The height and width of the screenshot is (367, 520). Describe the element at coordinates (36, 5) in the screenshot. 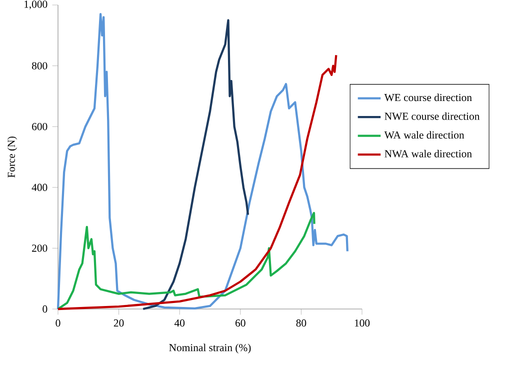

I see `y-tick-label: 1,000` at that location.